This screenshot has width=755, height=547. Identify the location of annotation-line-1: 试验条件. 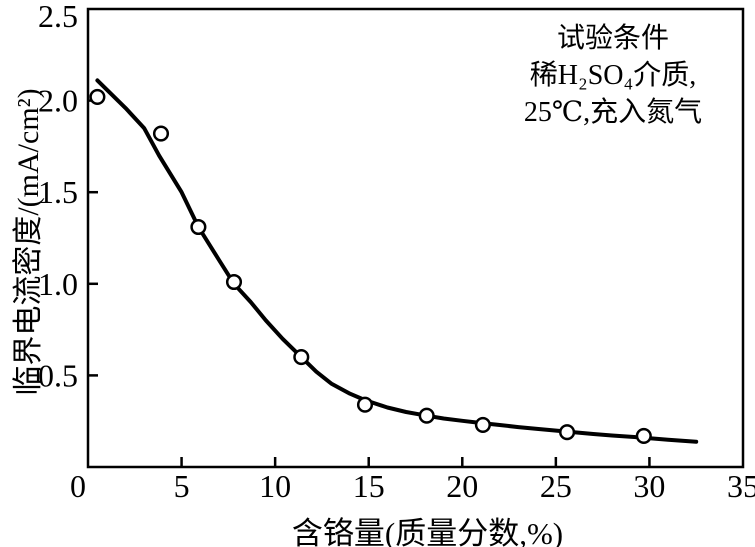
(612, 38).